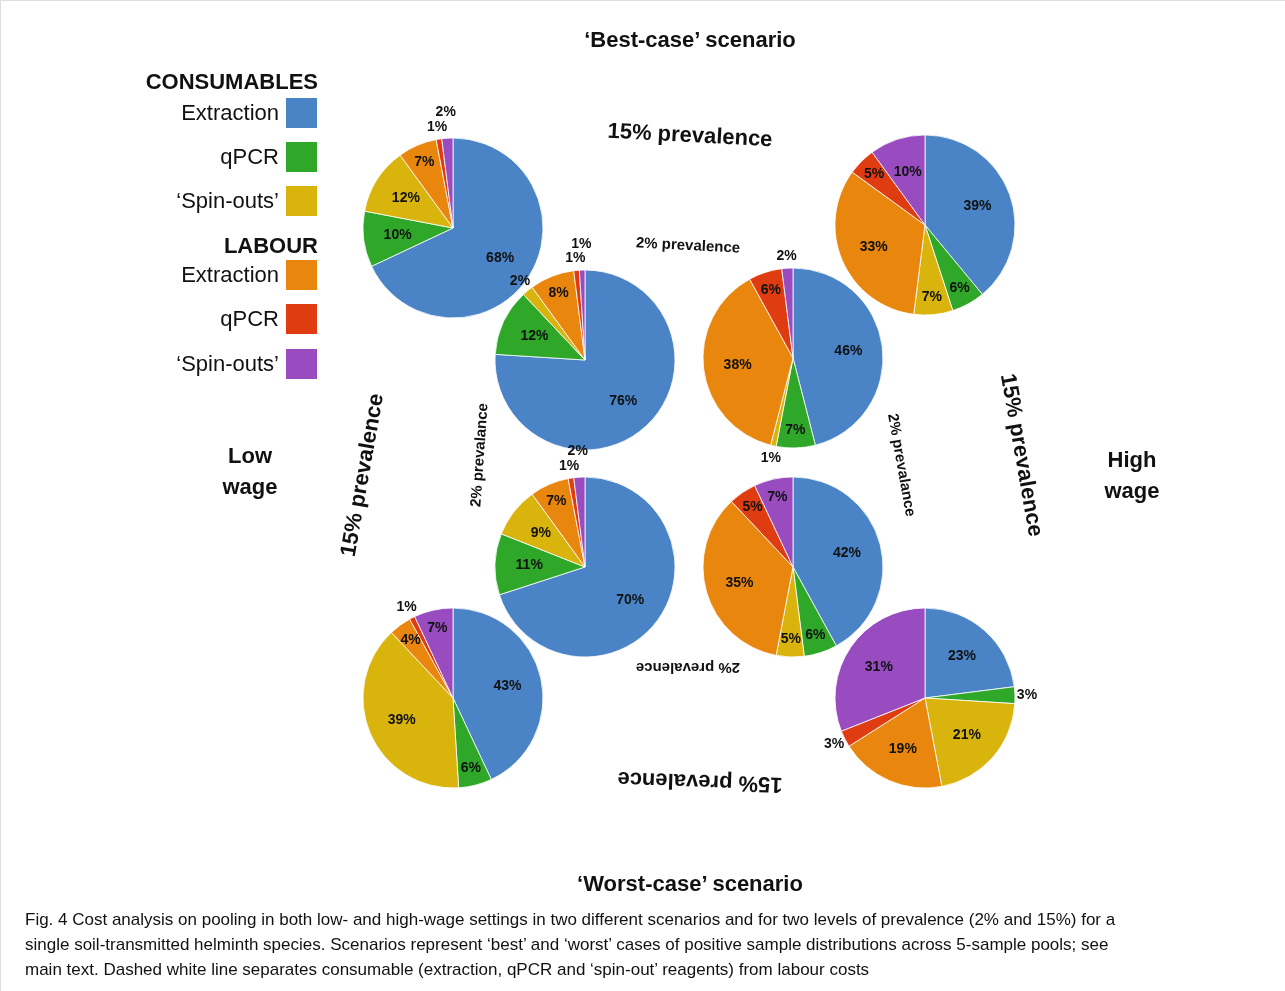 The height and width of the screenshot is (991, 1285). I want to click on data-label: 70%, so click(630, 598).